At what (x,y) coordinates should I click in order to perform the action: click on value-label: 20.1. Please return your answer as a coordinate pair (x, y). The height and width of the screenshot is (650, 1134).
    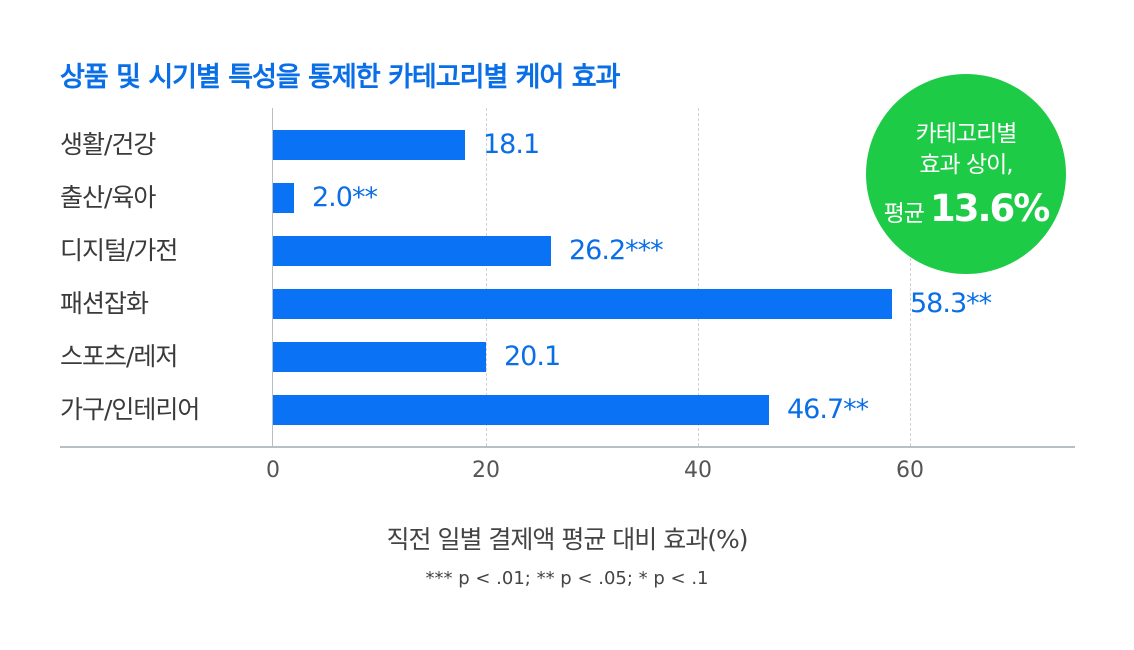
    Looking at the image, I should click on (532, 356).